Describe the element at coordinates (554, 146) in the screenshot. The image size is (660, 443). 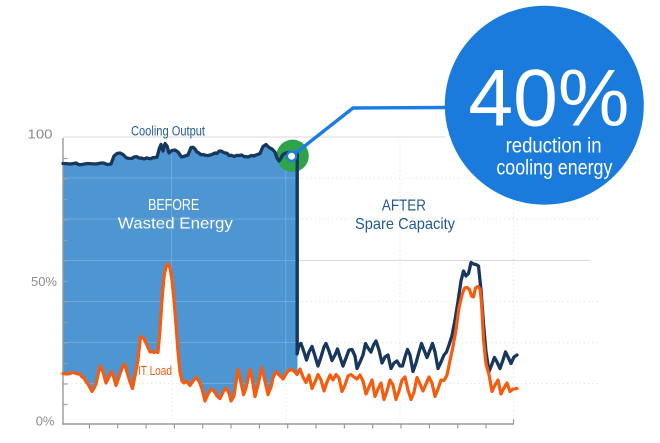
I see `svg-text: reduction in` at that location.